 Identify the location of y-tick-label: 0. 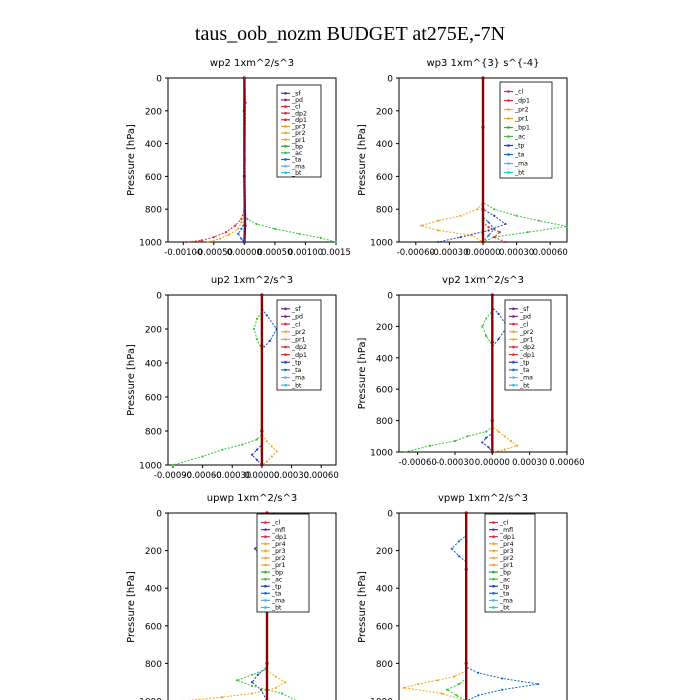
(390, 80).